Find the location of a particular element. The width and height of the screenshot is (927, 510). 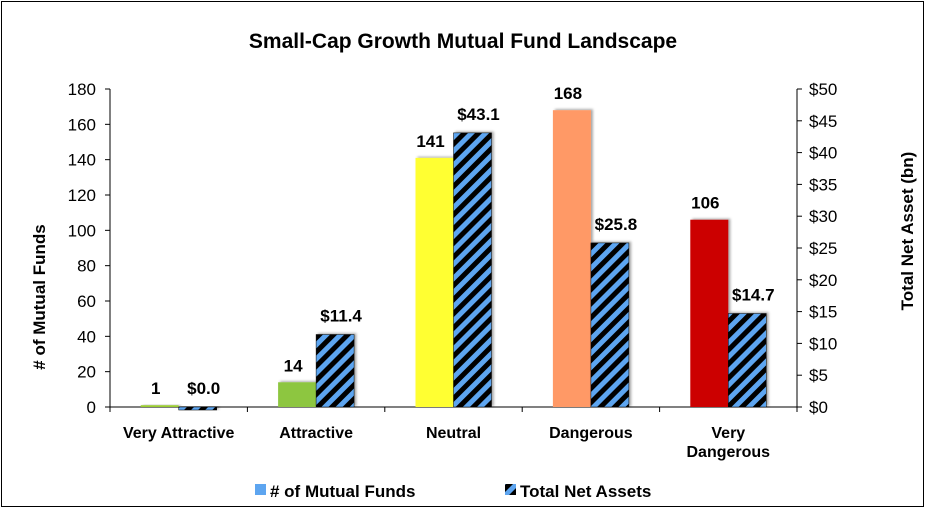

y2-tick-label: $40 is located at coordinates (823, 153).